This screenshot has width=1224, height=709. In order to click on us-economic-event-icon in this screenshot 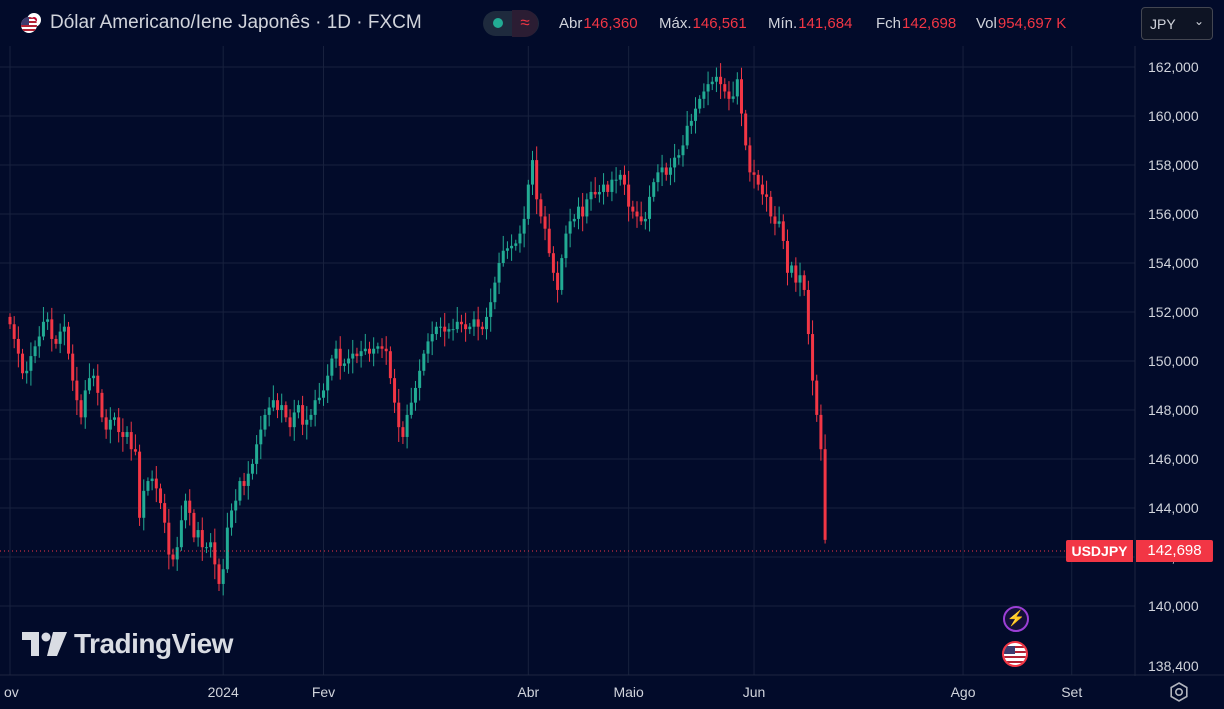, I will do `click(1015, 654)`.